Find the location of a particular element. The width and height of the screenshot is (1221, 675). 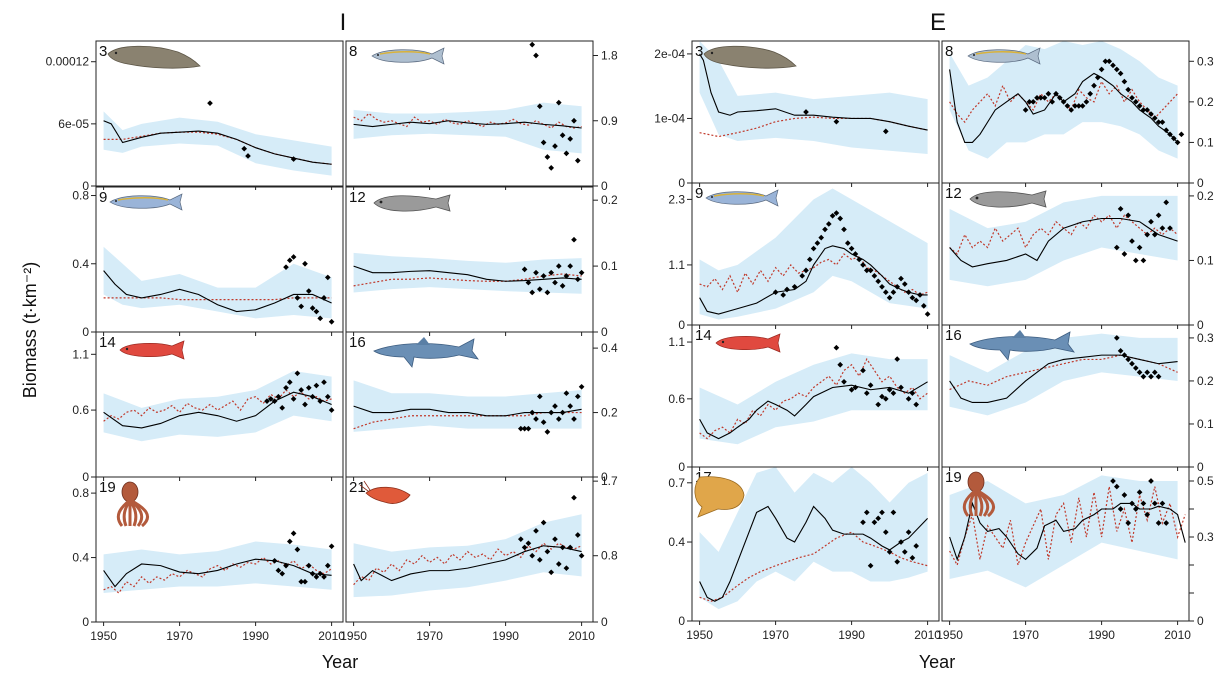

fish-stripe is located at coordinates (1001, 53).